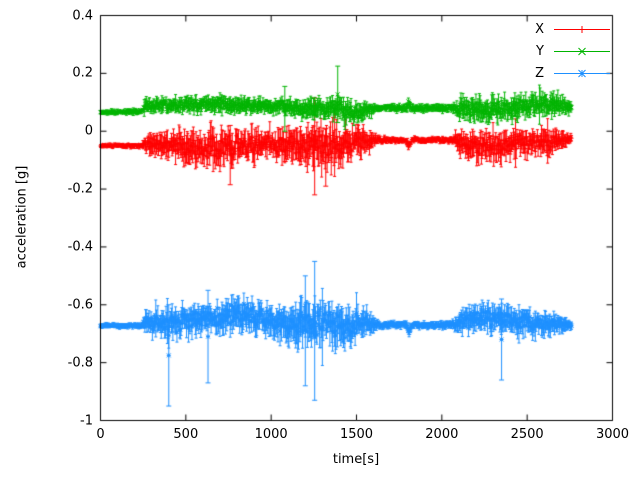 This screenshot has height=480, width=640. I want to click on y-tick-label: -1, so click(86, 420).